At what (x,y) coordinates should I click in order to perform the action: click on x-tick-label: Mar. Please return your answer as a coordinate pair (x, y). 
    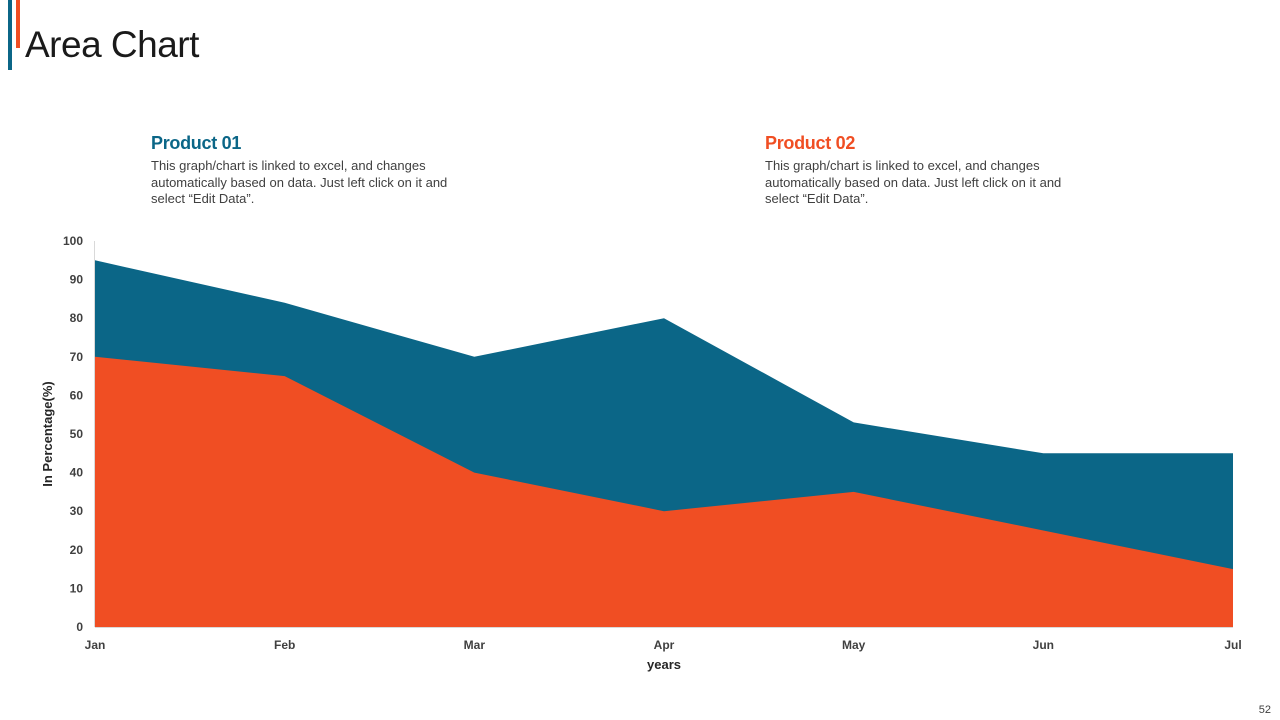
    Looking at the image, I should click on (475, 645).